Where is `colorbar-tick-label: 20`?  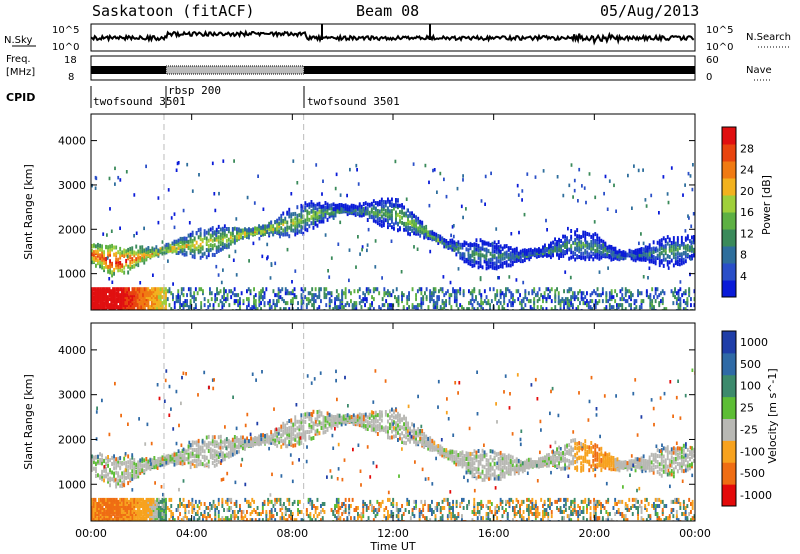
colorbar-tick-label: 20 is located at coordinates (747, 191).